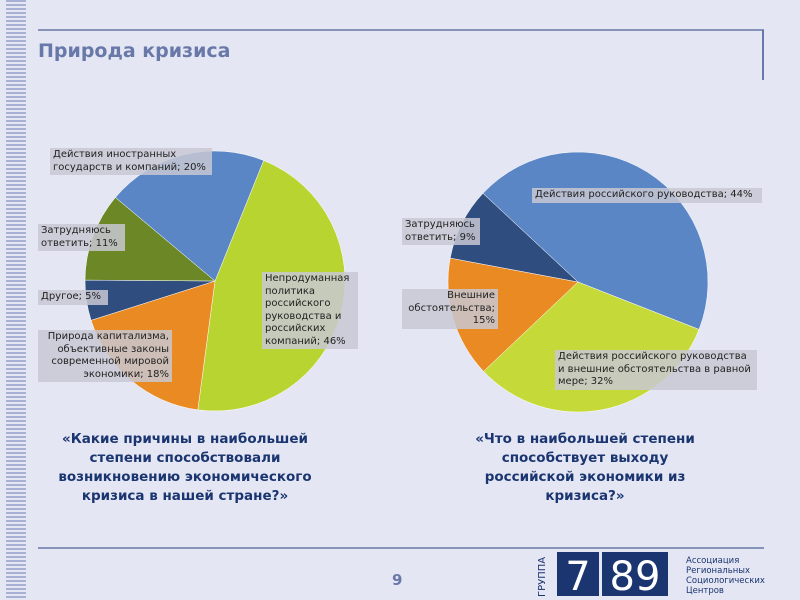 The width and height of the screenshot is (800, 600). What do you see at coordinates (73, 297) in the screenshot?
I see `data-label: Другое; 5%` at bounding box center [73, 297].